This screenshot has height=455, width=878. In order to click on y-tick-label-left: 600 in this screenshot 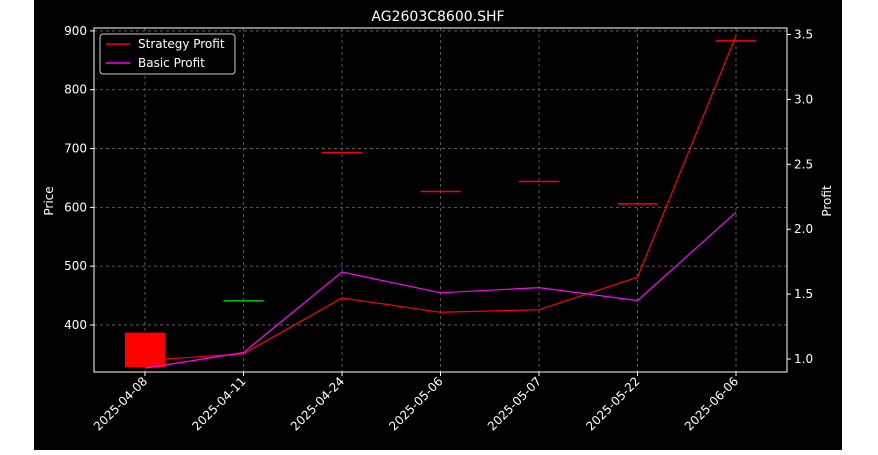, I will do `click(75, 207)`.